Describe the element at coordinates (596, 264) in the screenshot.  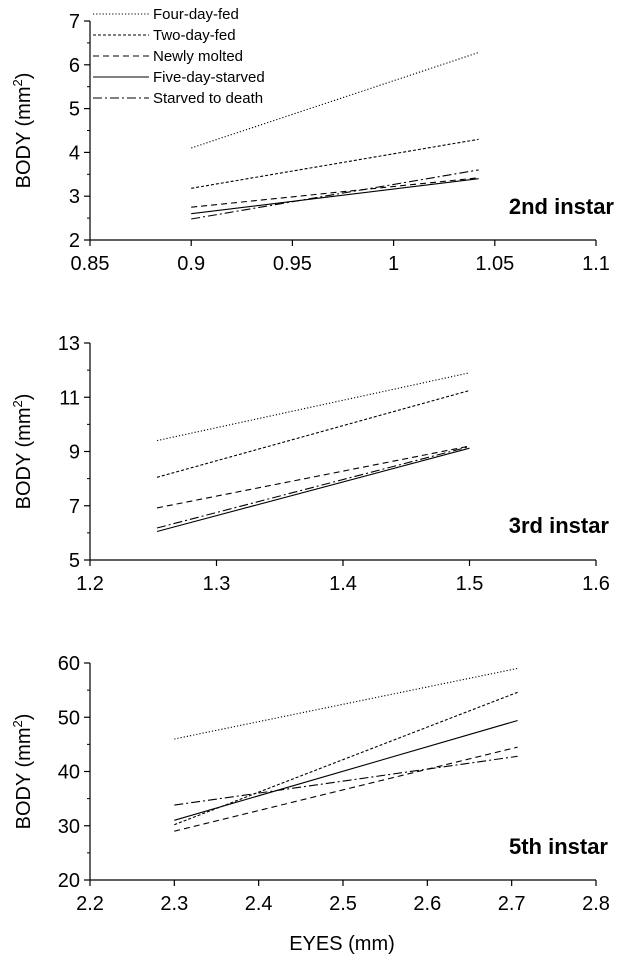
I see `x-tick-label: 1.1` at that location.